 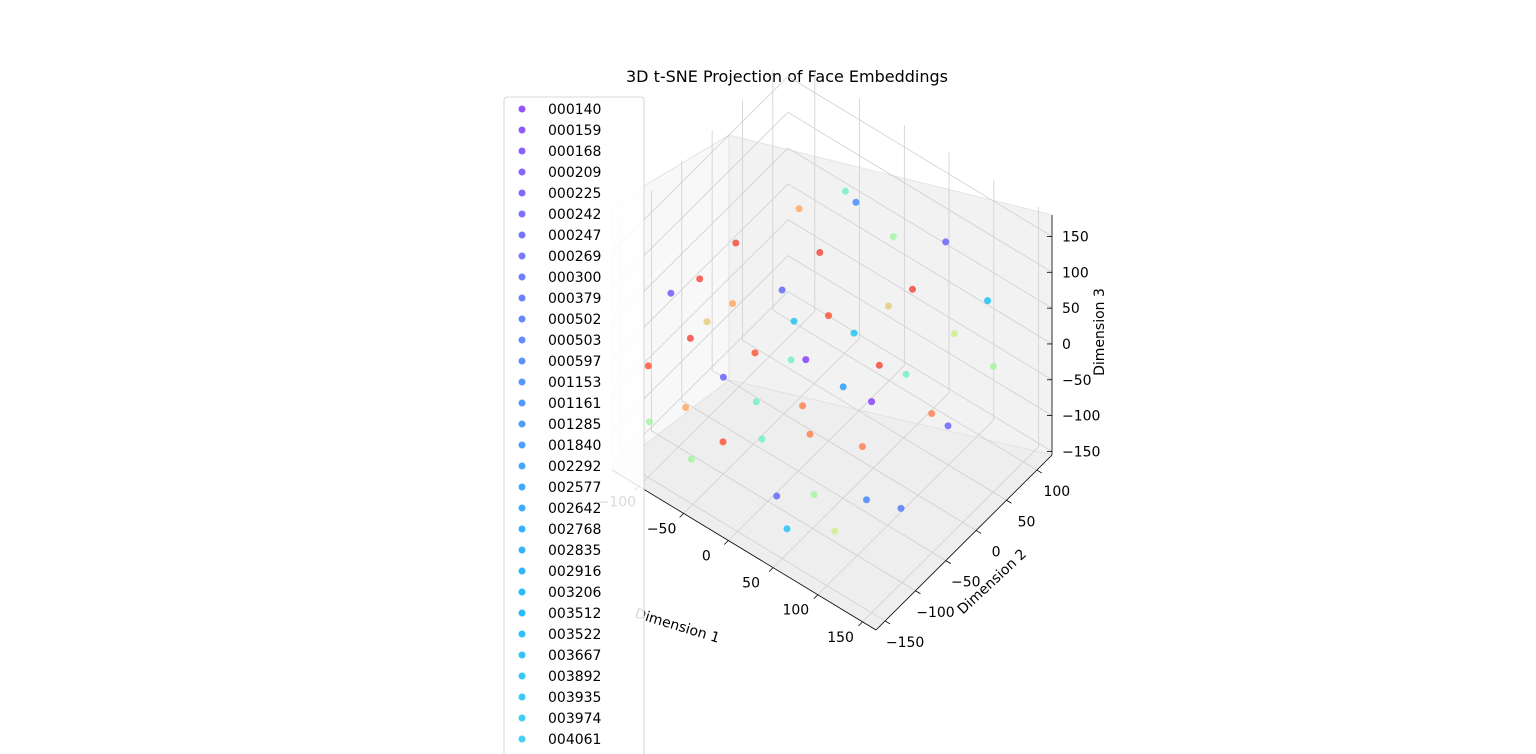 What do you see at coordinates (574, 425) in the screenshot?
I see `legend-box` at bounding box center [574, 425].